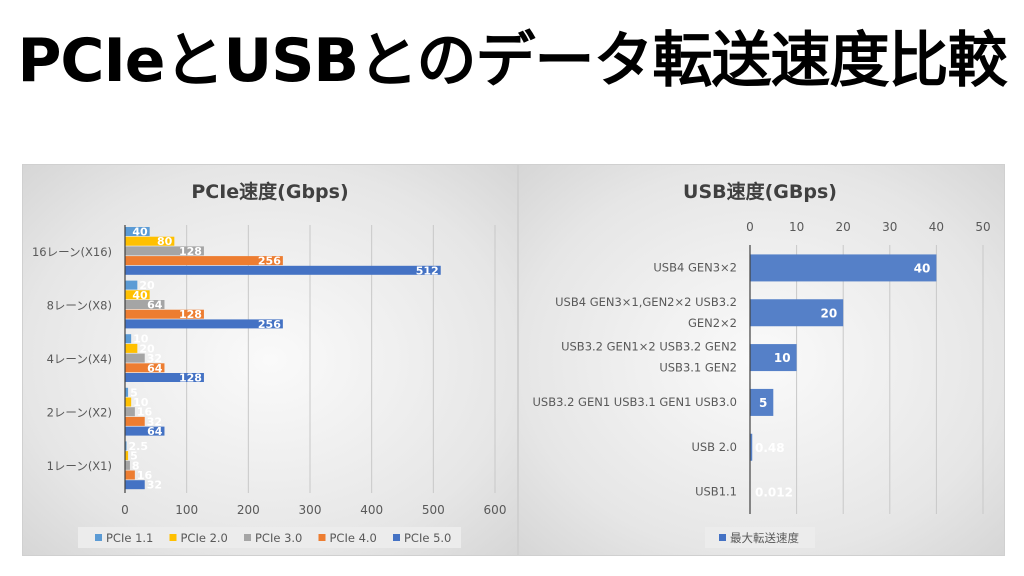 The width and height of the screenshot is (1024, 576). I want to click on data-label: 2.5, so click(139, 446).